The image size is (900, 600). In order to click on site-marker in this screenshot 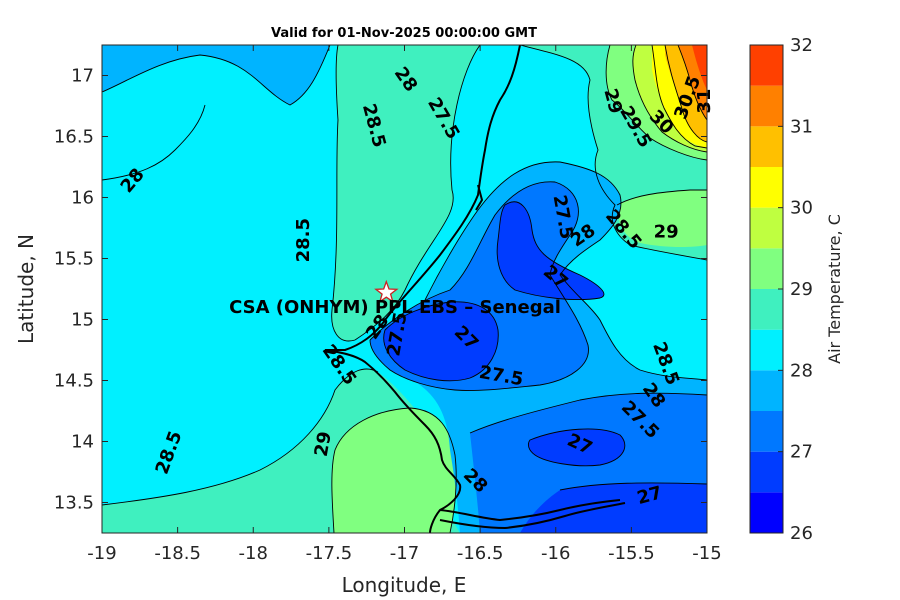, I will do `click(386, 291)`.